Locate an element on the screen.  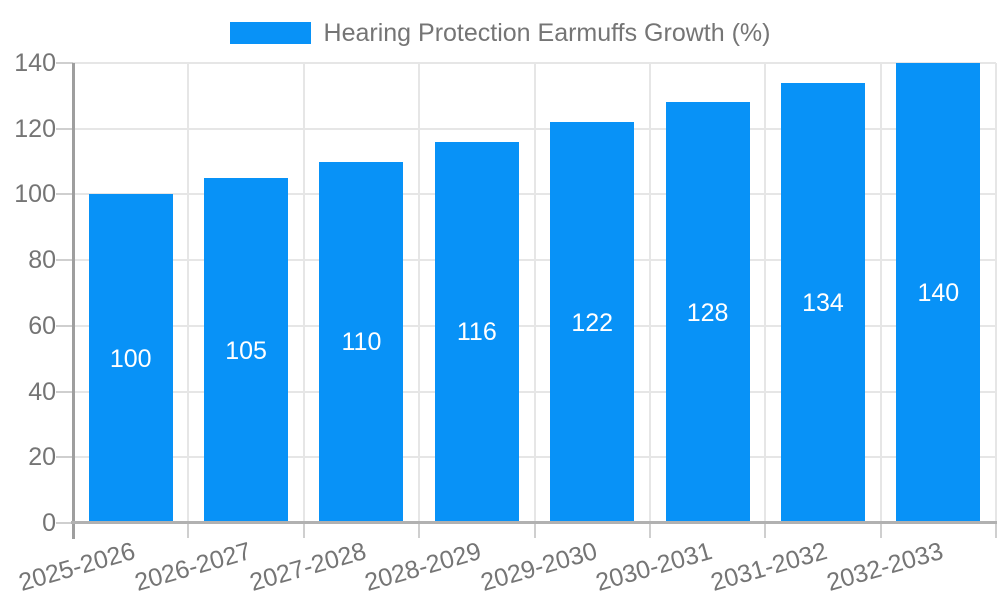
y-axis-spine is located at coordinates (73, 301).